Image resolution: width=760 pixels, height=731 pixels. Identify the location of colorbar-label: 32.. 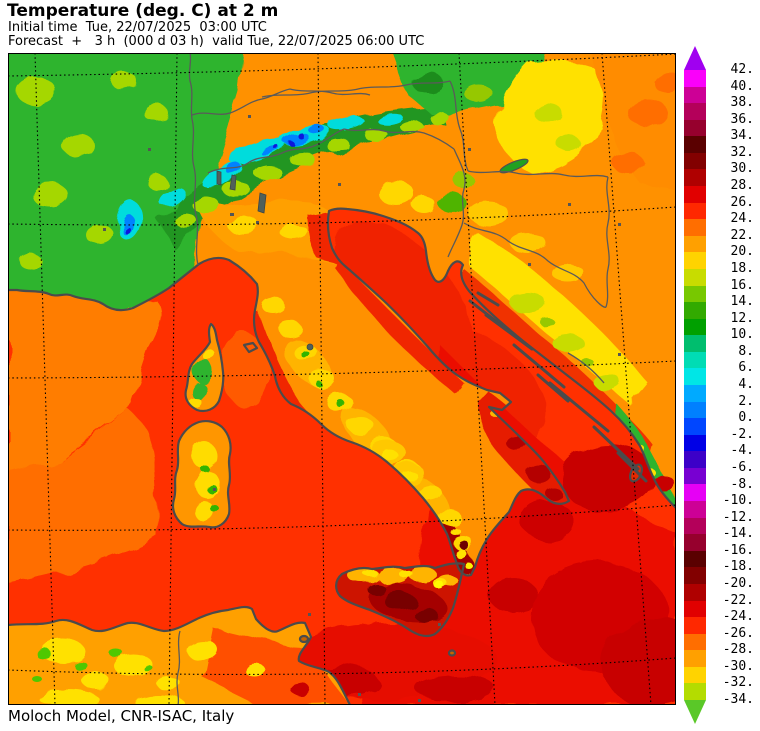
(742, 152).